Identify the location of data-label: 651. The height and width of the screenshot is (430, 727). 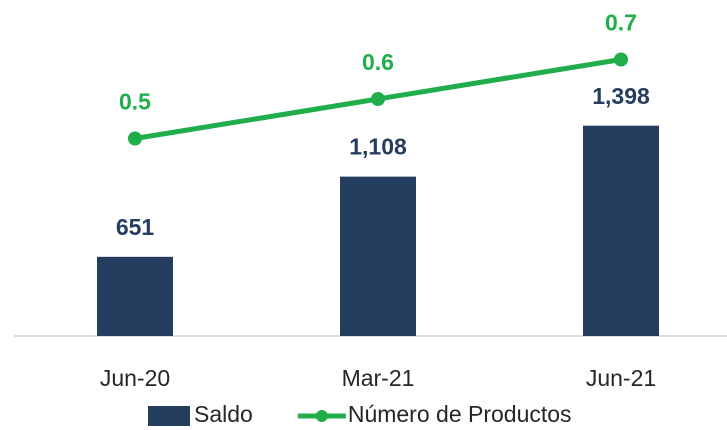
(135, 227).